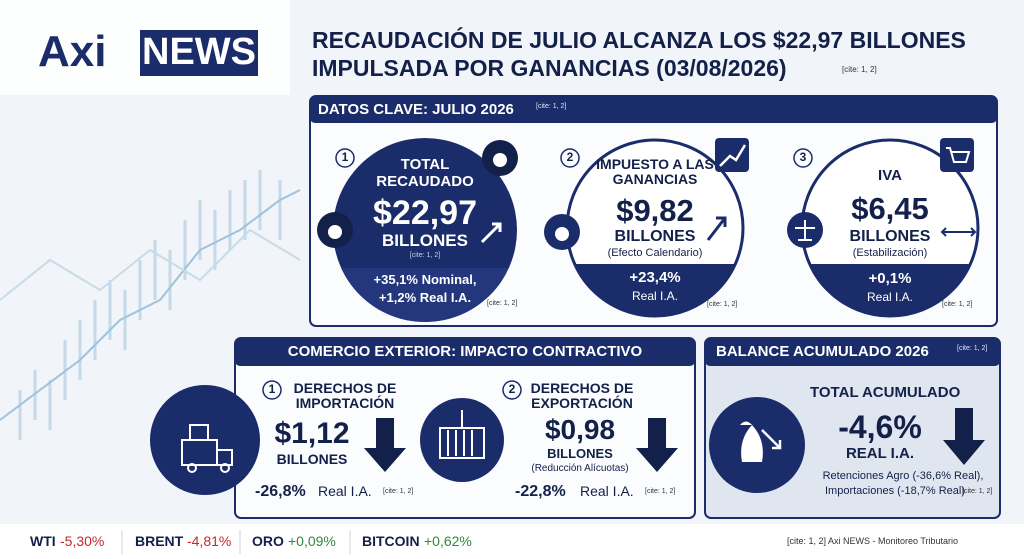 This screenshot has height=559, width=1024. I want to click on stat-note: (Reducción Alícuotas), so click(580, 468).